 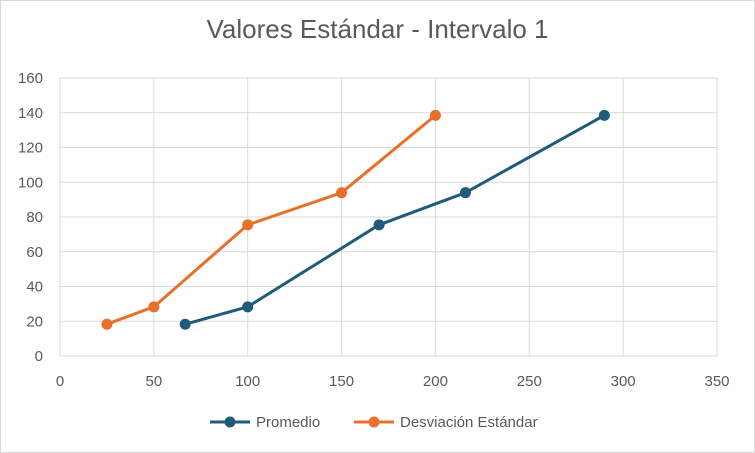 What do you see at coordinates (34, 287) in the screenshot?
I see `y-tick-label: 40` at bounding box center [34, 287].